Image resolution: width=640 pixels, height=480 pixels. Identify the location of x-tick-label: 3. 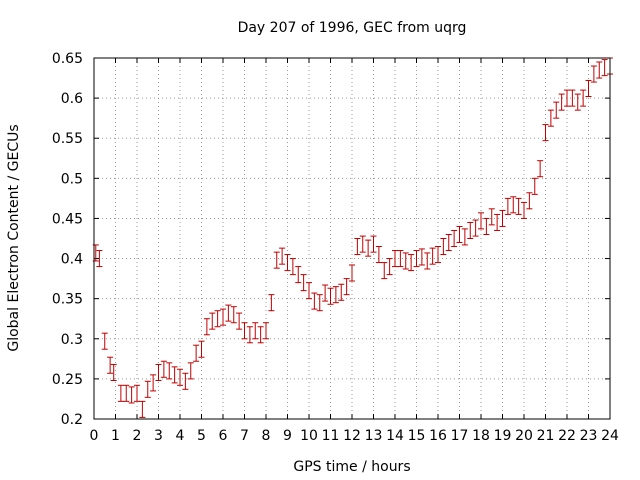
(158, 436).